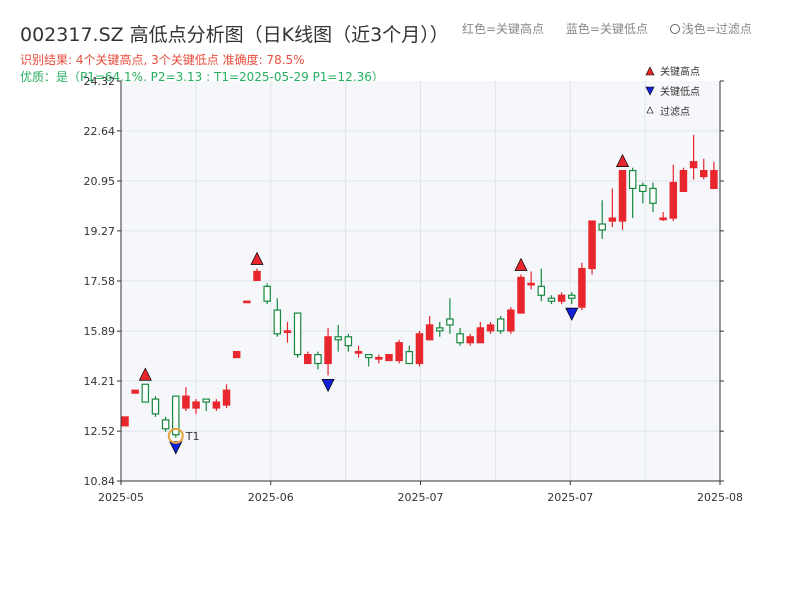 The height and width of the screenshot is (600, 800). Describe the element at coordinates (100, 481) in the screenshot. I see `y-tick-label: 10.84` at that location.